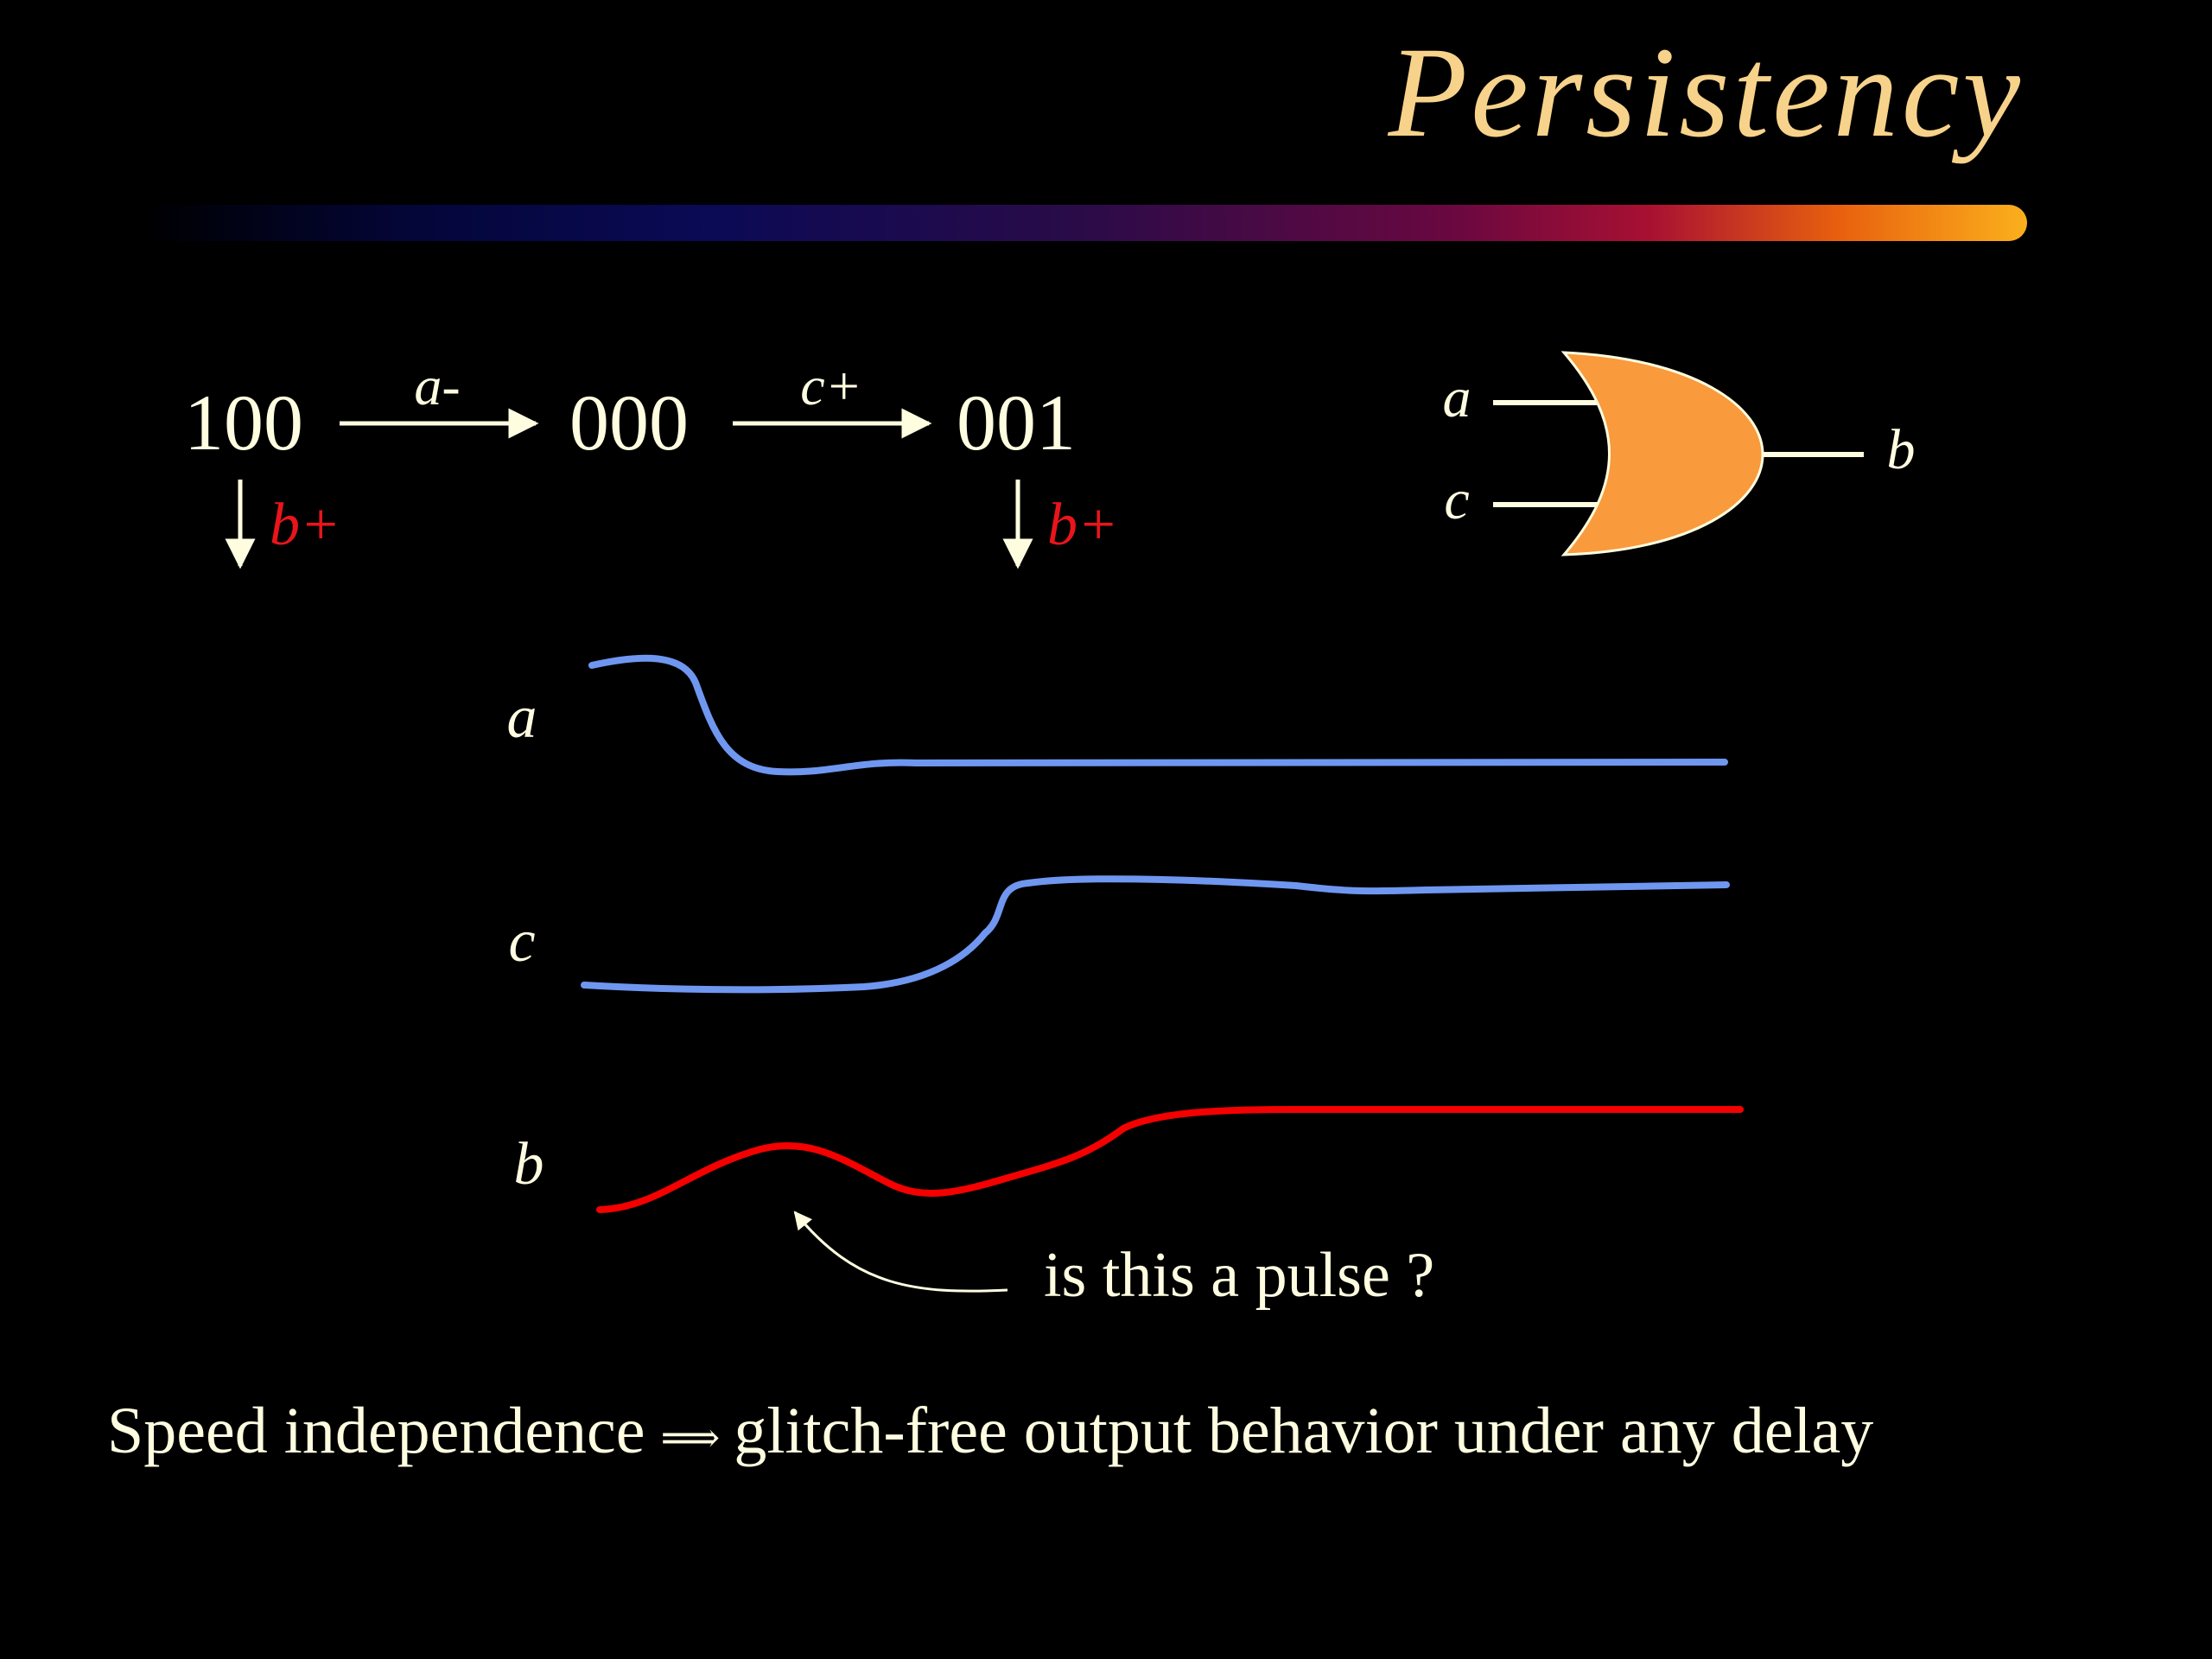 This screenshot has width=2212, height=1659. Describe the element at coordinates (1457, 397) in the screenshot. I see `gate-input-label-a: a` at that location.